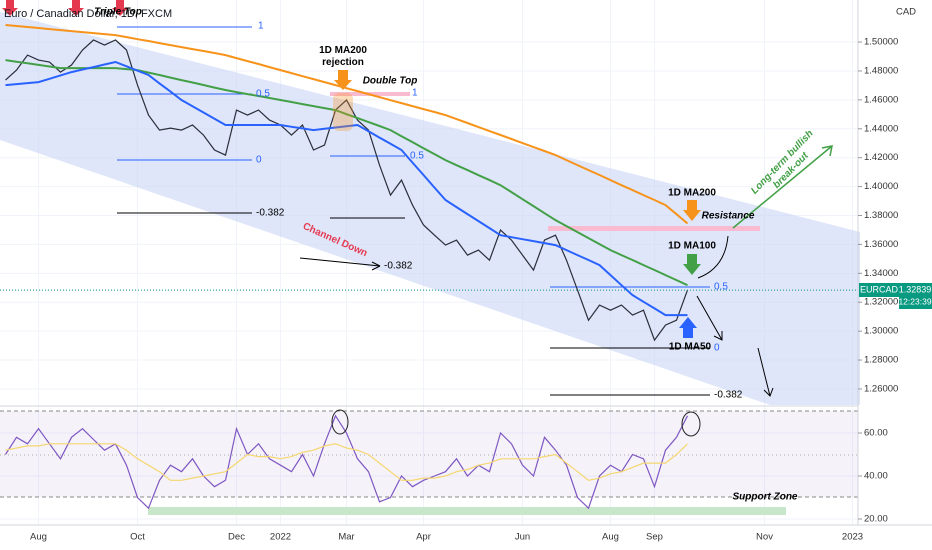  What do you see at coordinates (654, 228) in the screenshot?
I see `resistance-band` at bounding box center [654, 228].